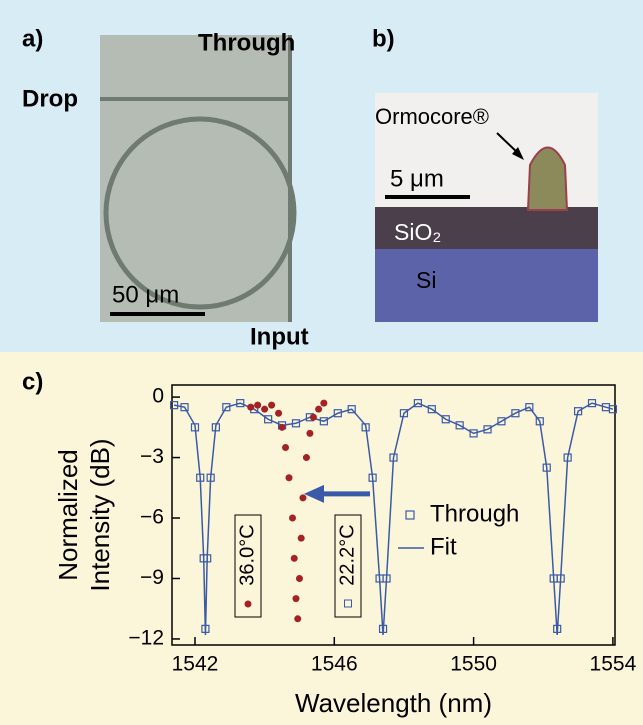  I want to click on scale-label: 5 μm, so click(417, 178).